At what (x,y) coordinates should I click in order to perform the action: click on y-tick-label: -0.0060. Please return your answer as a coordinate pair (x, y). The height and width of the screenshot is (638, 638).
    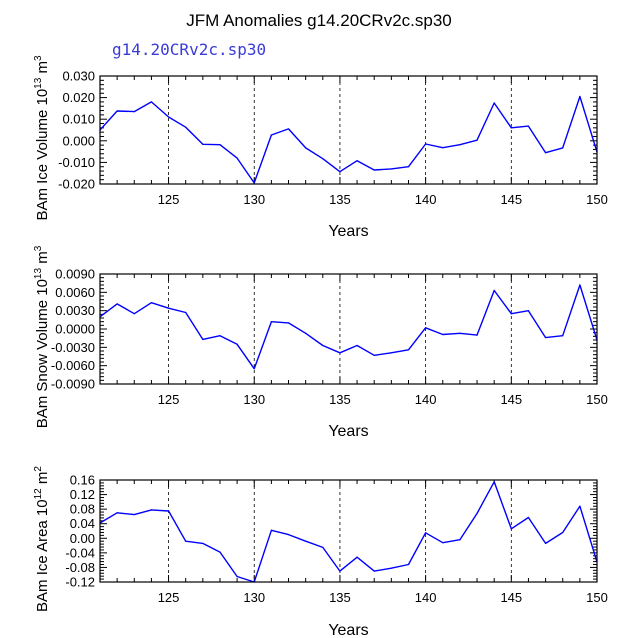
    Looking at the image, I should click on (73, 365).